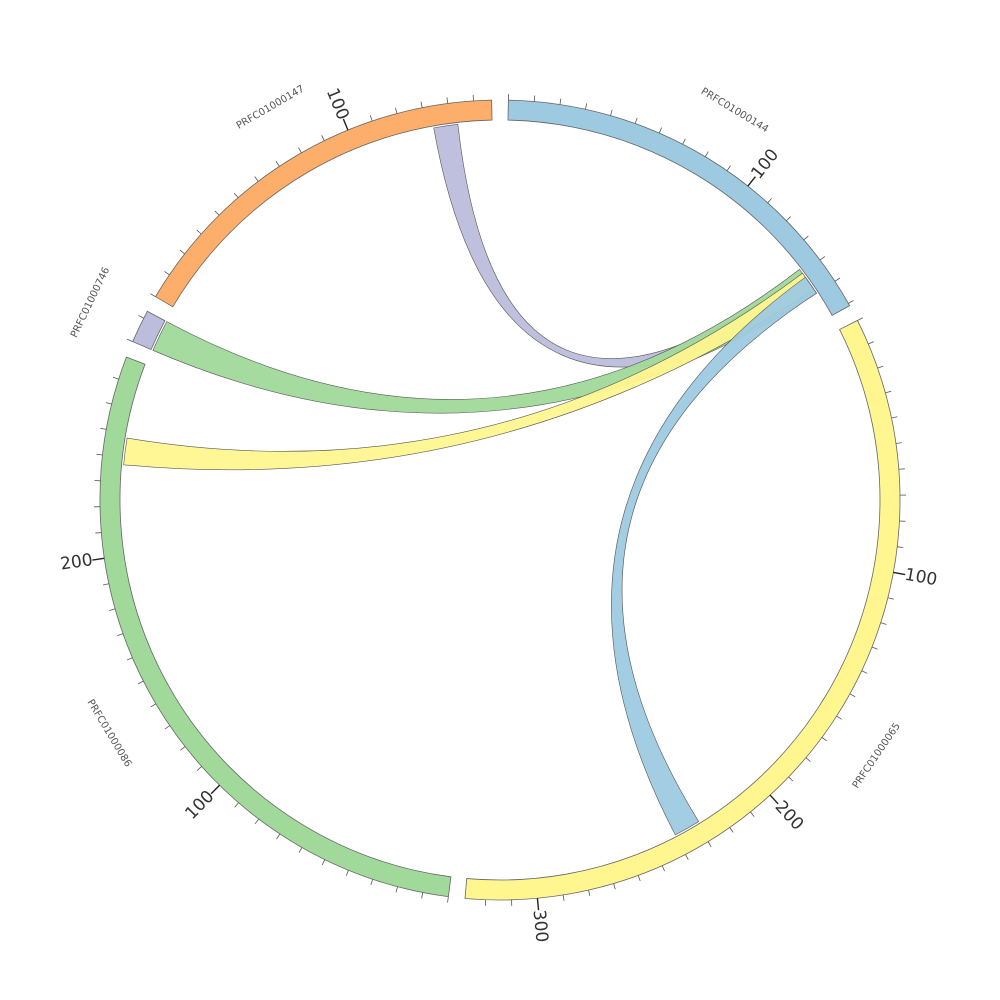 This screenshot has width=1000, height=1000. What do you see at coordinates (76, 562) in the screenshot?
I see `tick-label: 200` at bounding box center [76, 562].